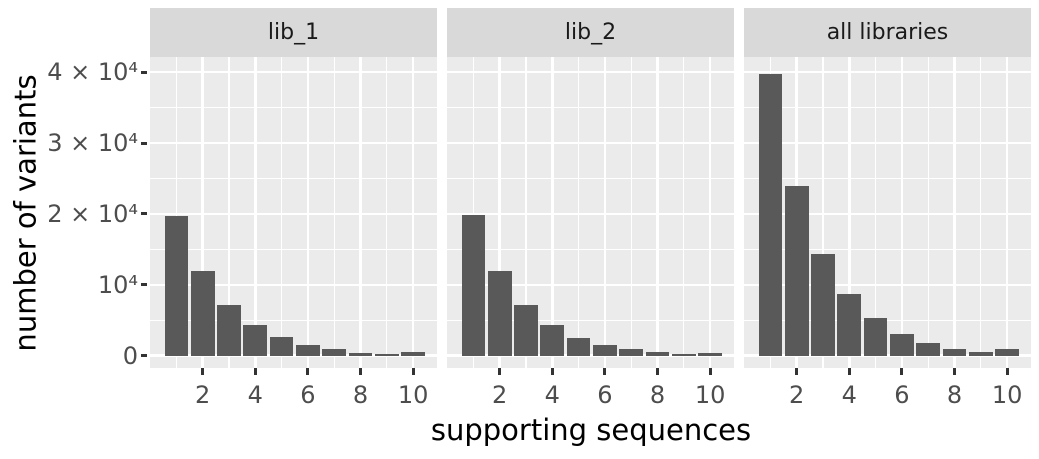  I want to click on x-axis-title: supporting sequences, so click(591, 430).